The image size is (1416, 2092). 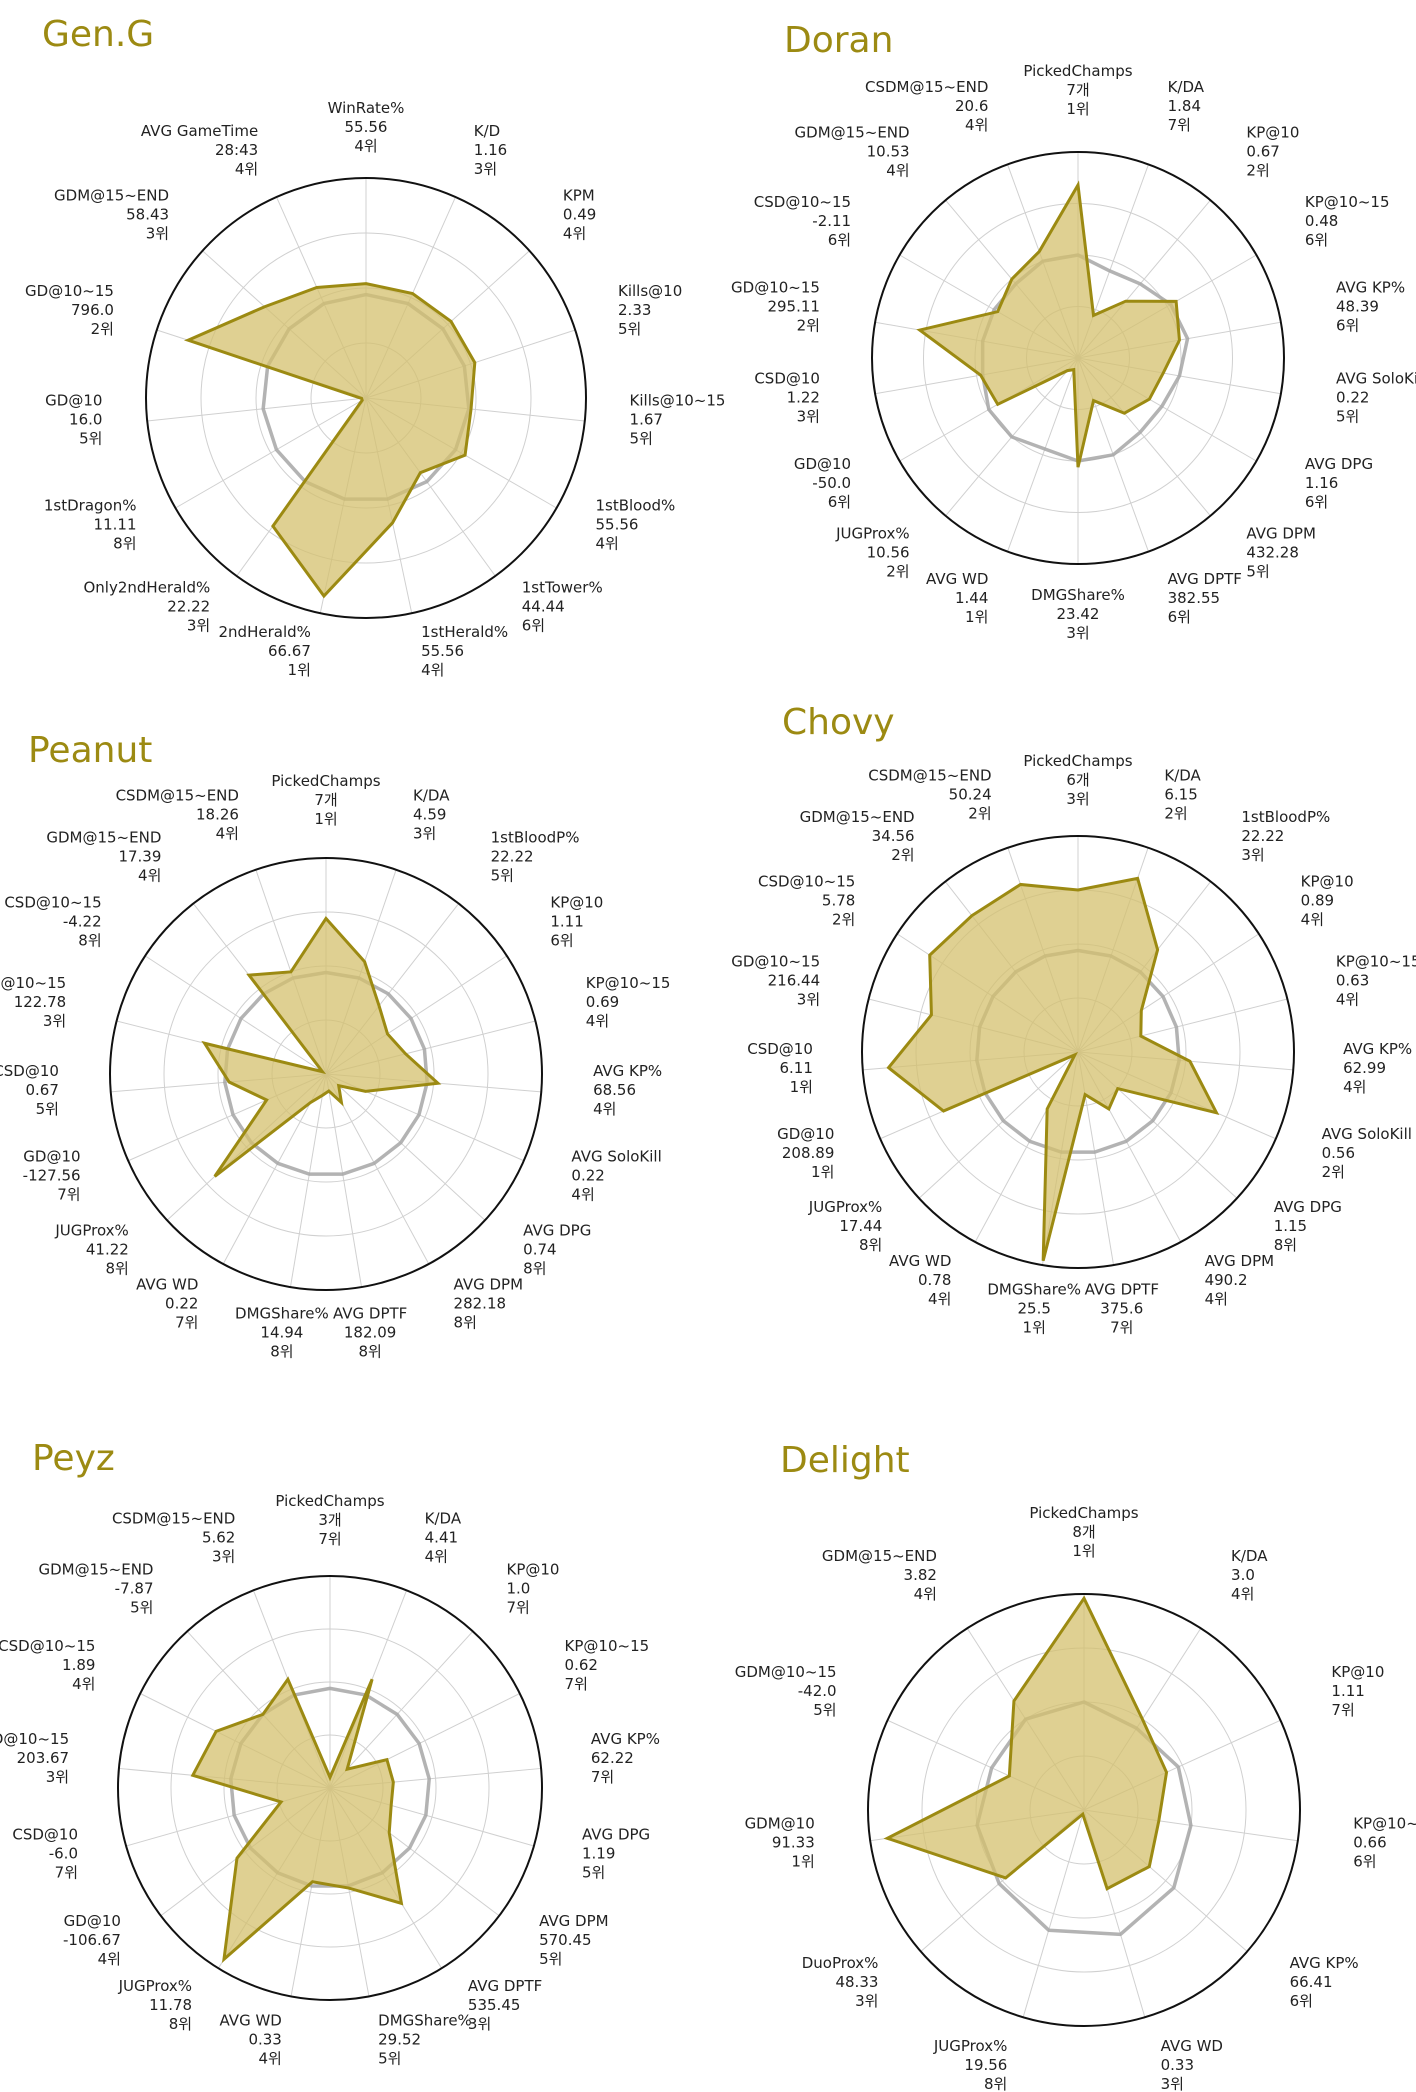 What do you see at coordinates (926, 106) in the screenshot?
I see `axis-label: CSDM@15~END 20.6 4위` at bounding box center [926, 106].